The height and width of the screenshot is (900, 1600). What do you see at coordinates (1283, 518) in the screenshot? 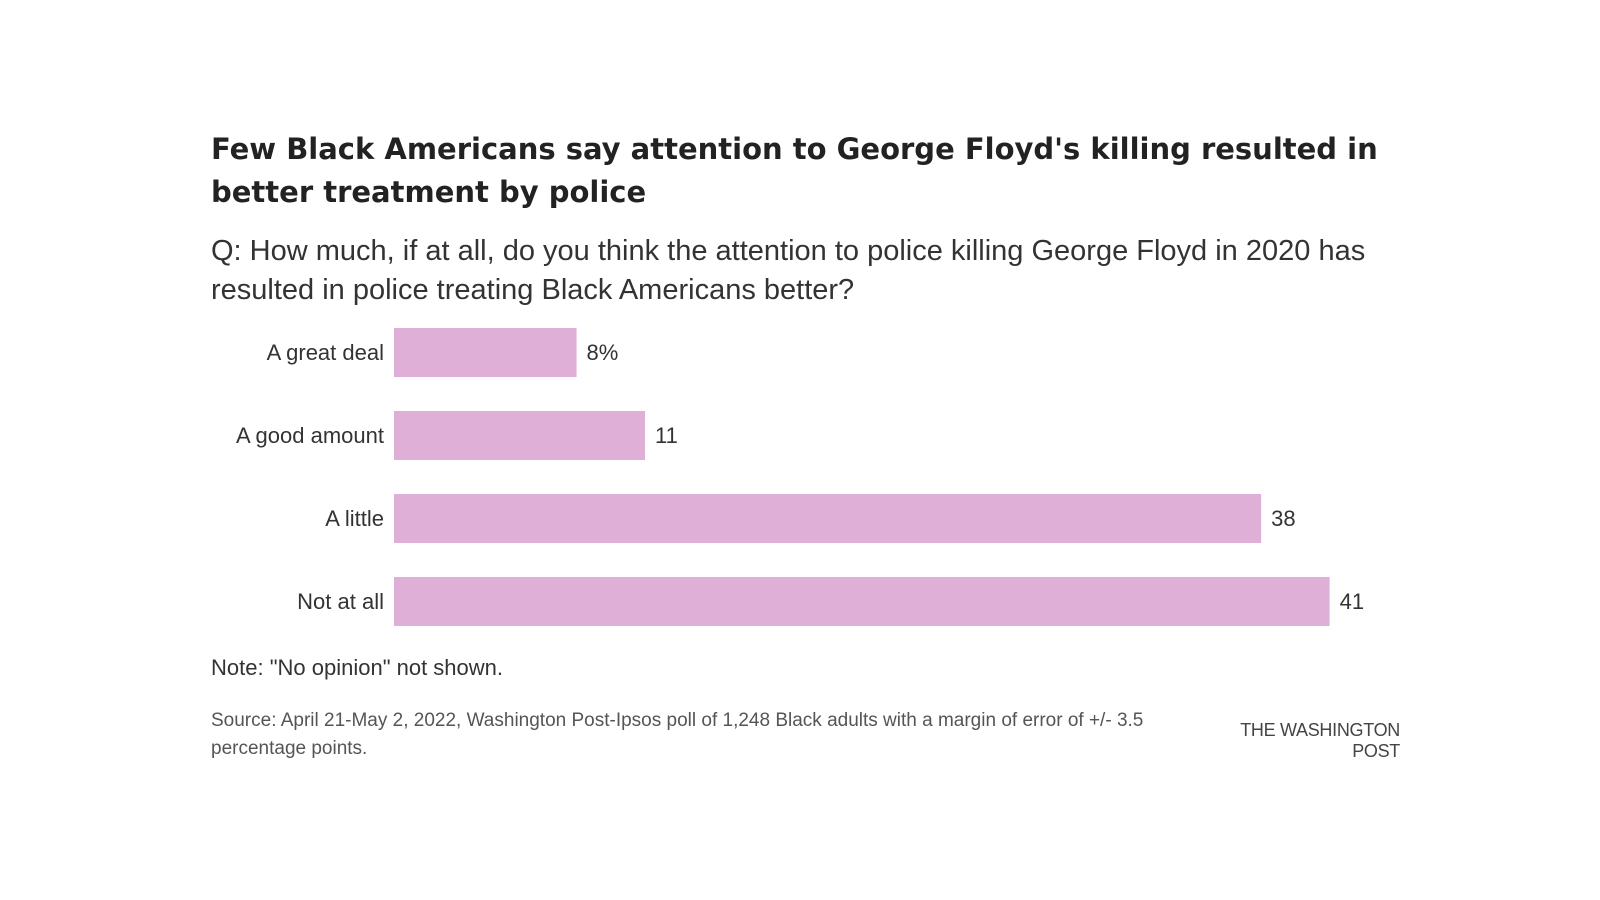
I see `value-label: 38` at bounding box center [1283, 518].